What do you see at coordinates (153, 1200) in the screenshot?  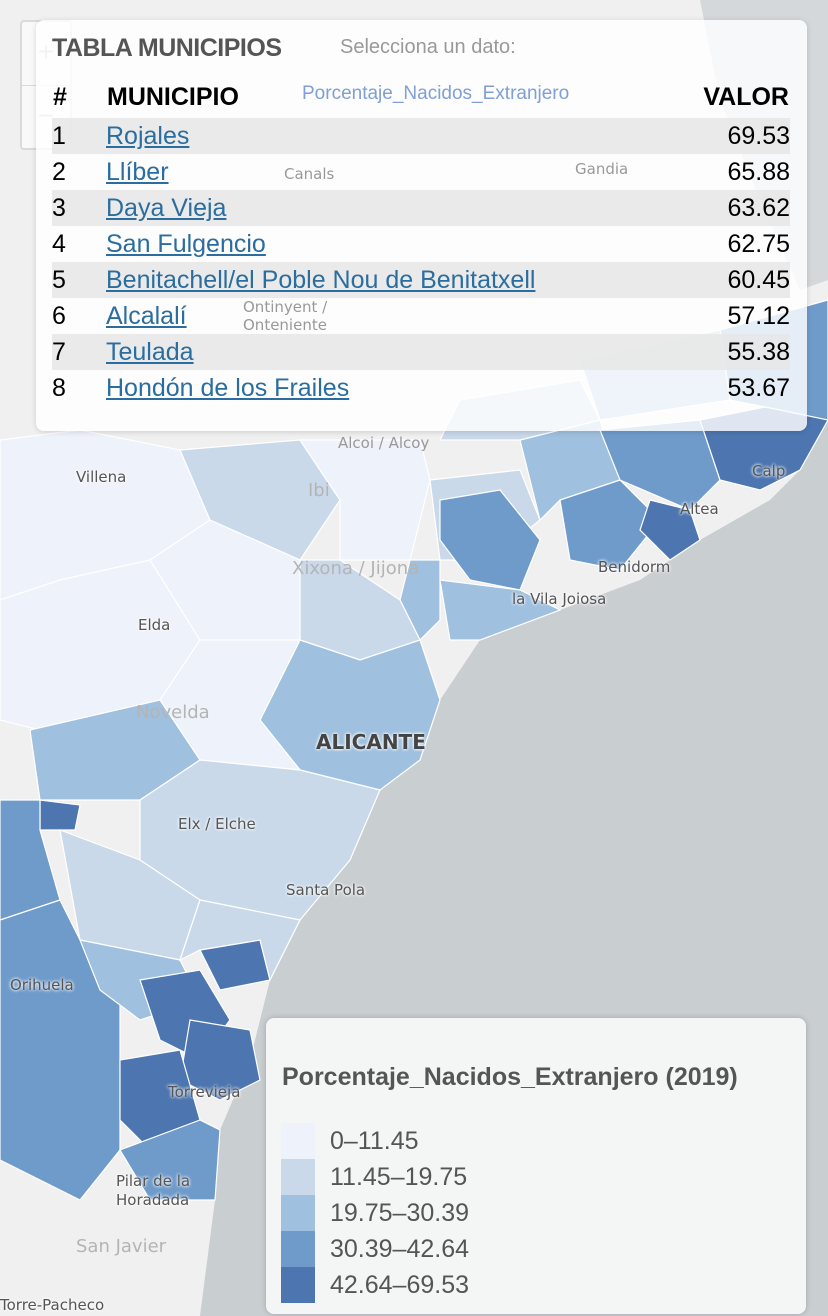 I see `map-label: Horadada` at bounding box center [153, 1200].